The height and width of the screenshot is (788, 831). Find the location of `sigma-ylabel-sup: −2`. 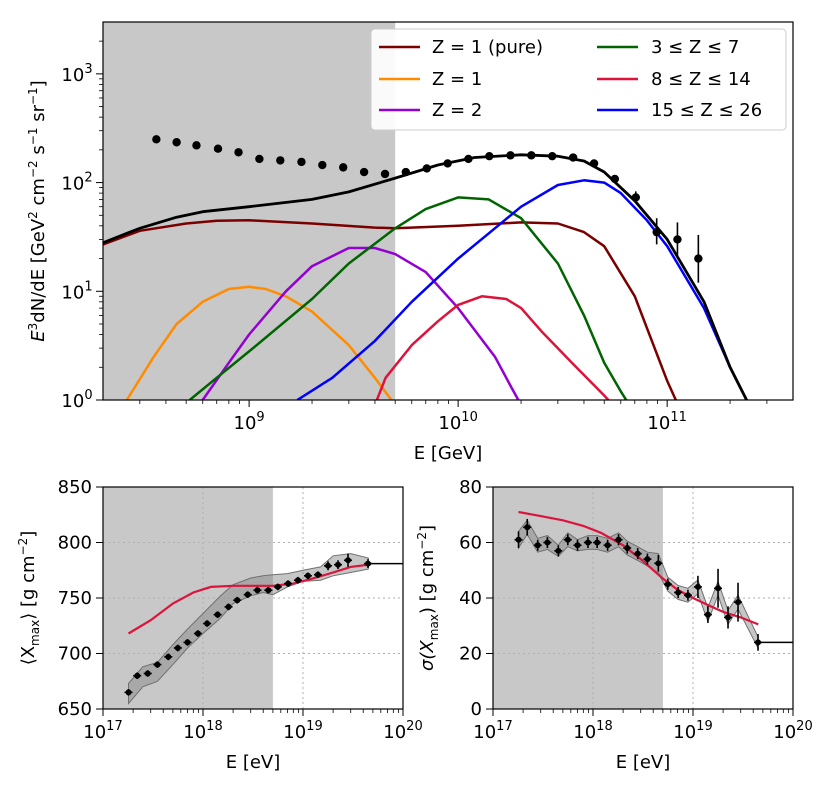

sigma-ylabel-sup: −2 is located at coordinates (422, 541).